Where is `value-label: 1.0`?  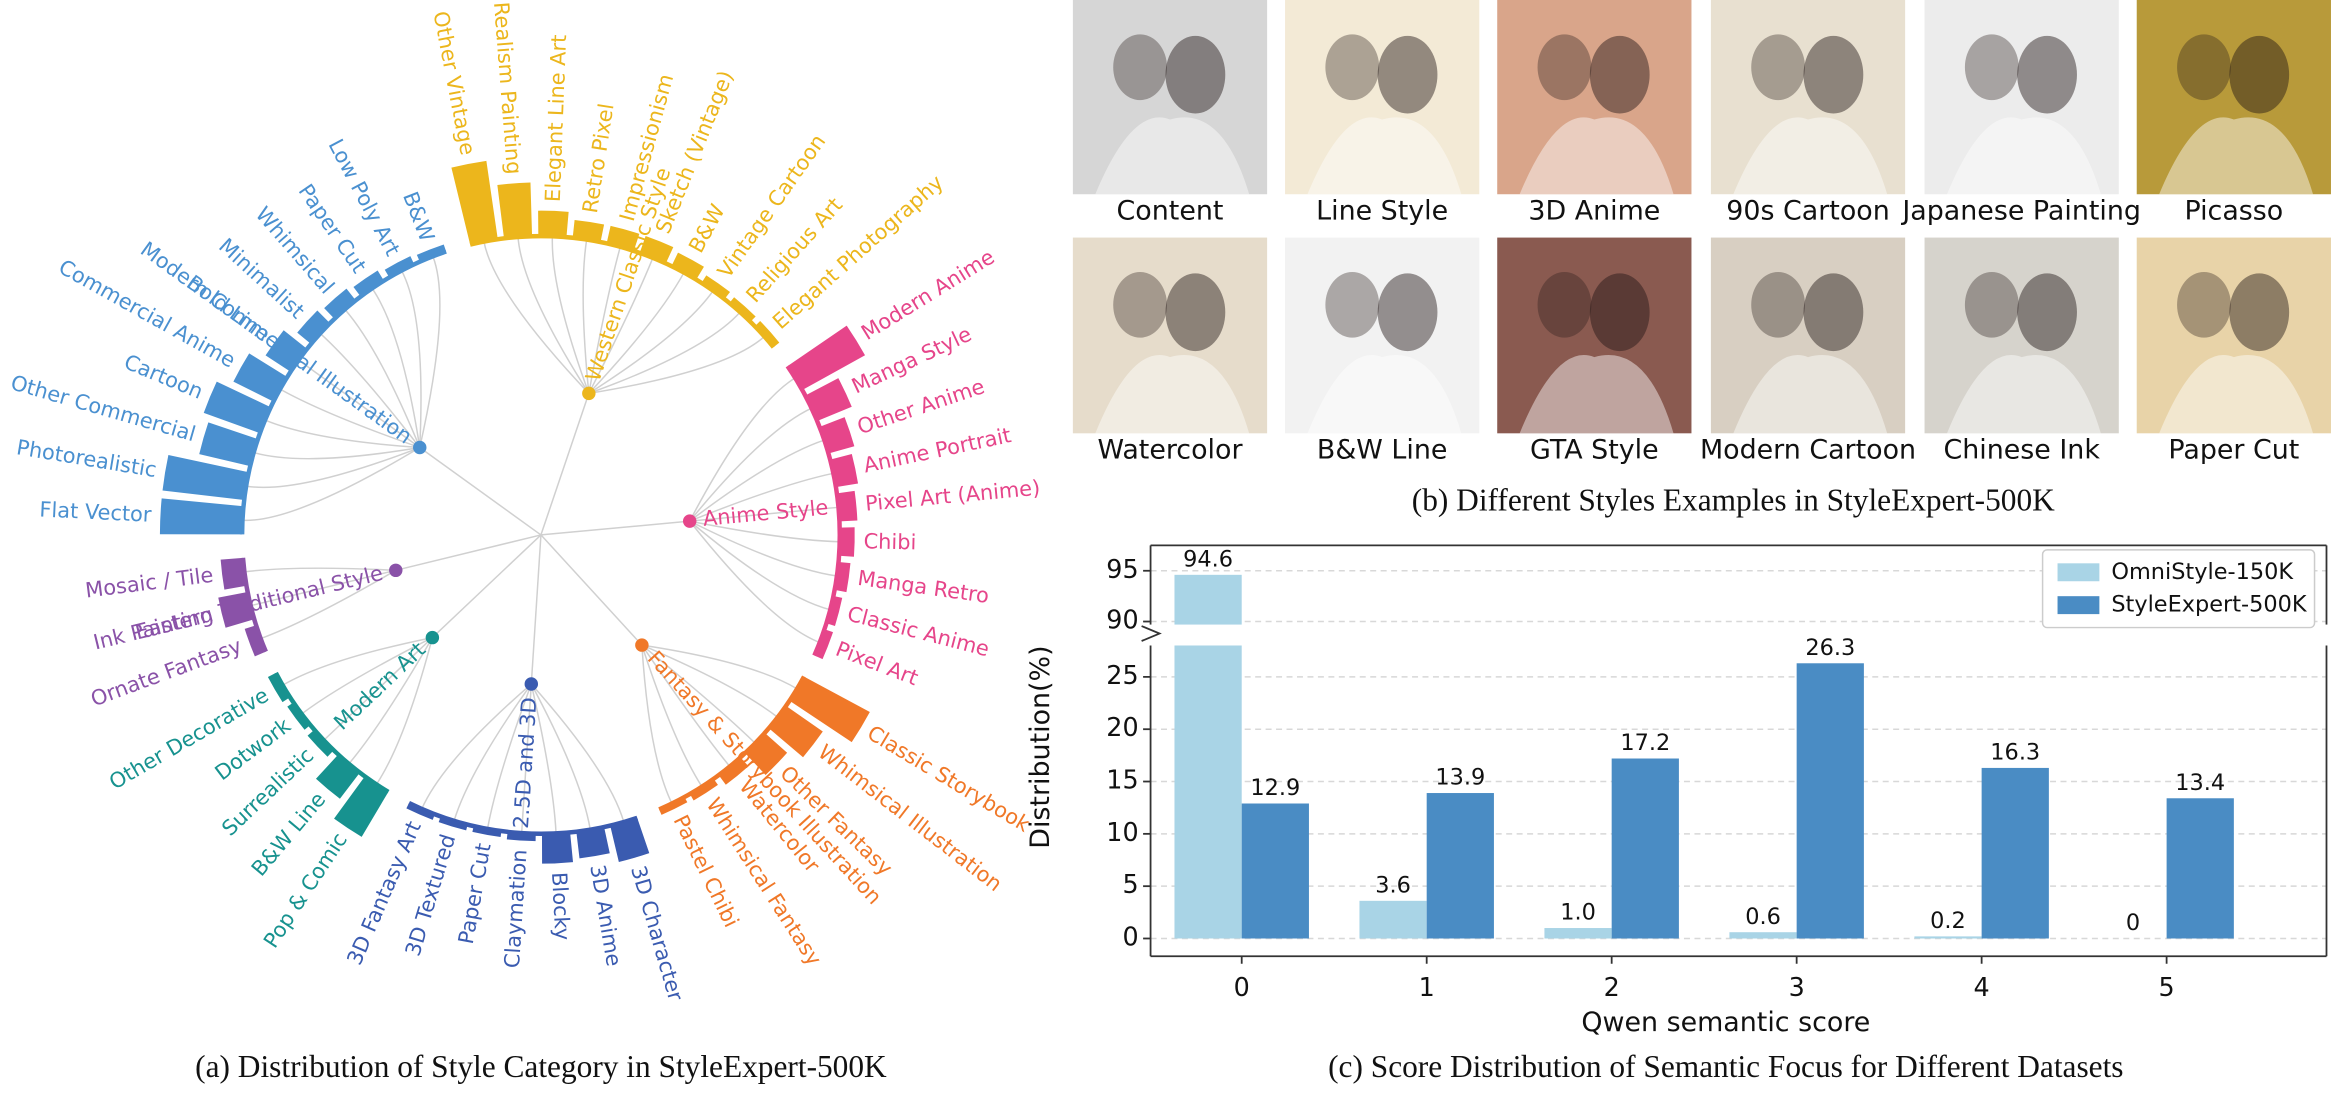
value-label: 1.0 is located at coordinates (1578, 913).